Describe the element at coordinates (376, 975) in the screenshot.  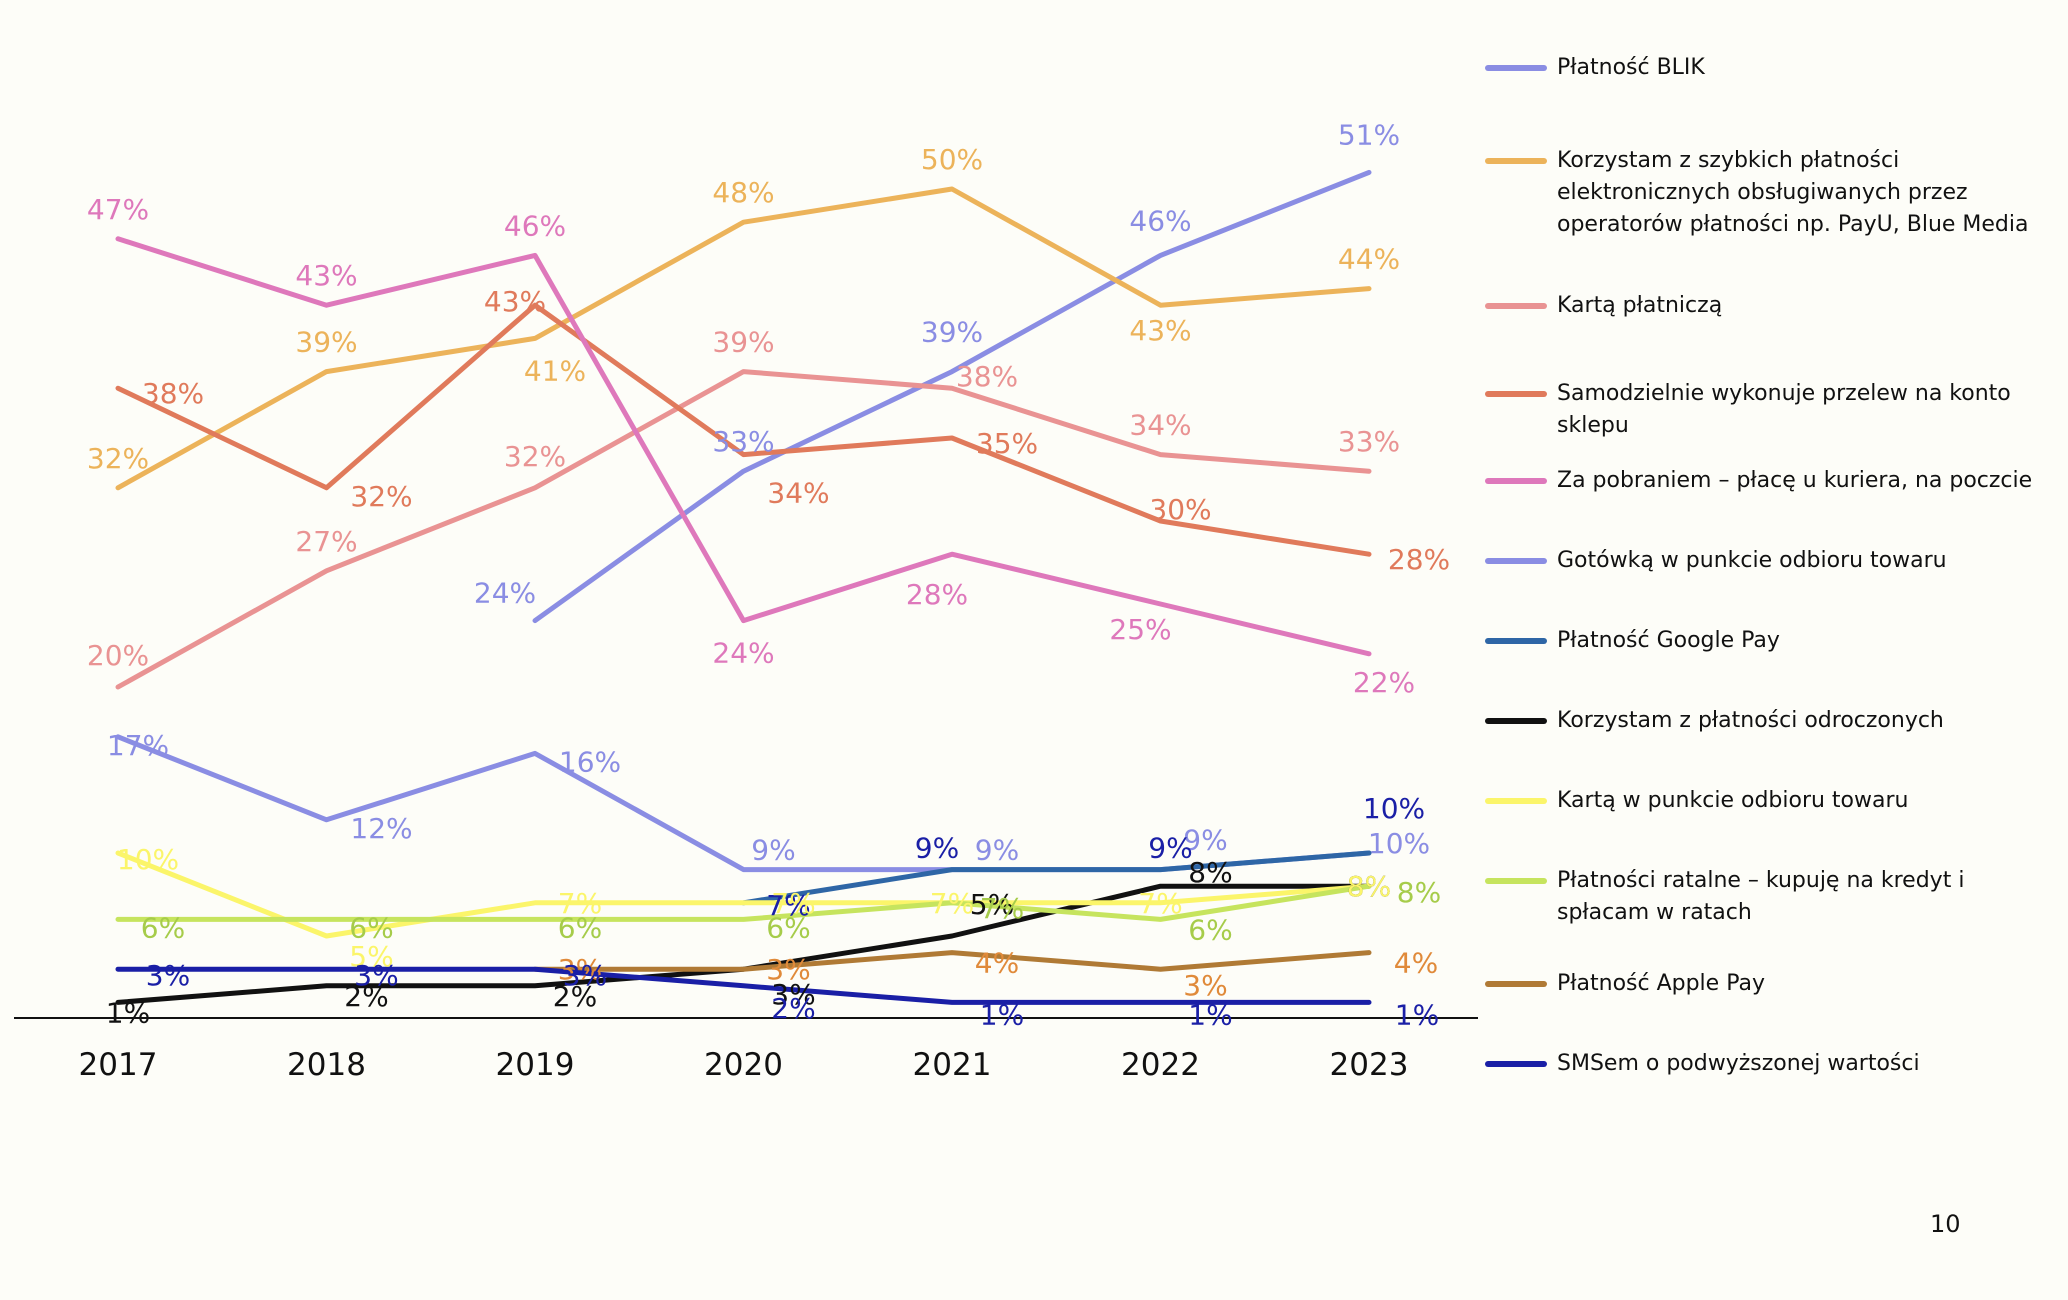
I see `series-12-label-2018: 3%` at that location.